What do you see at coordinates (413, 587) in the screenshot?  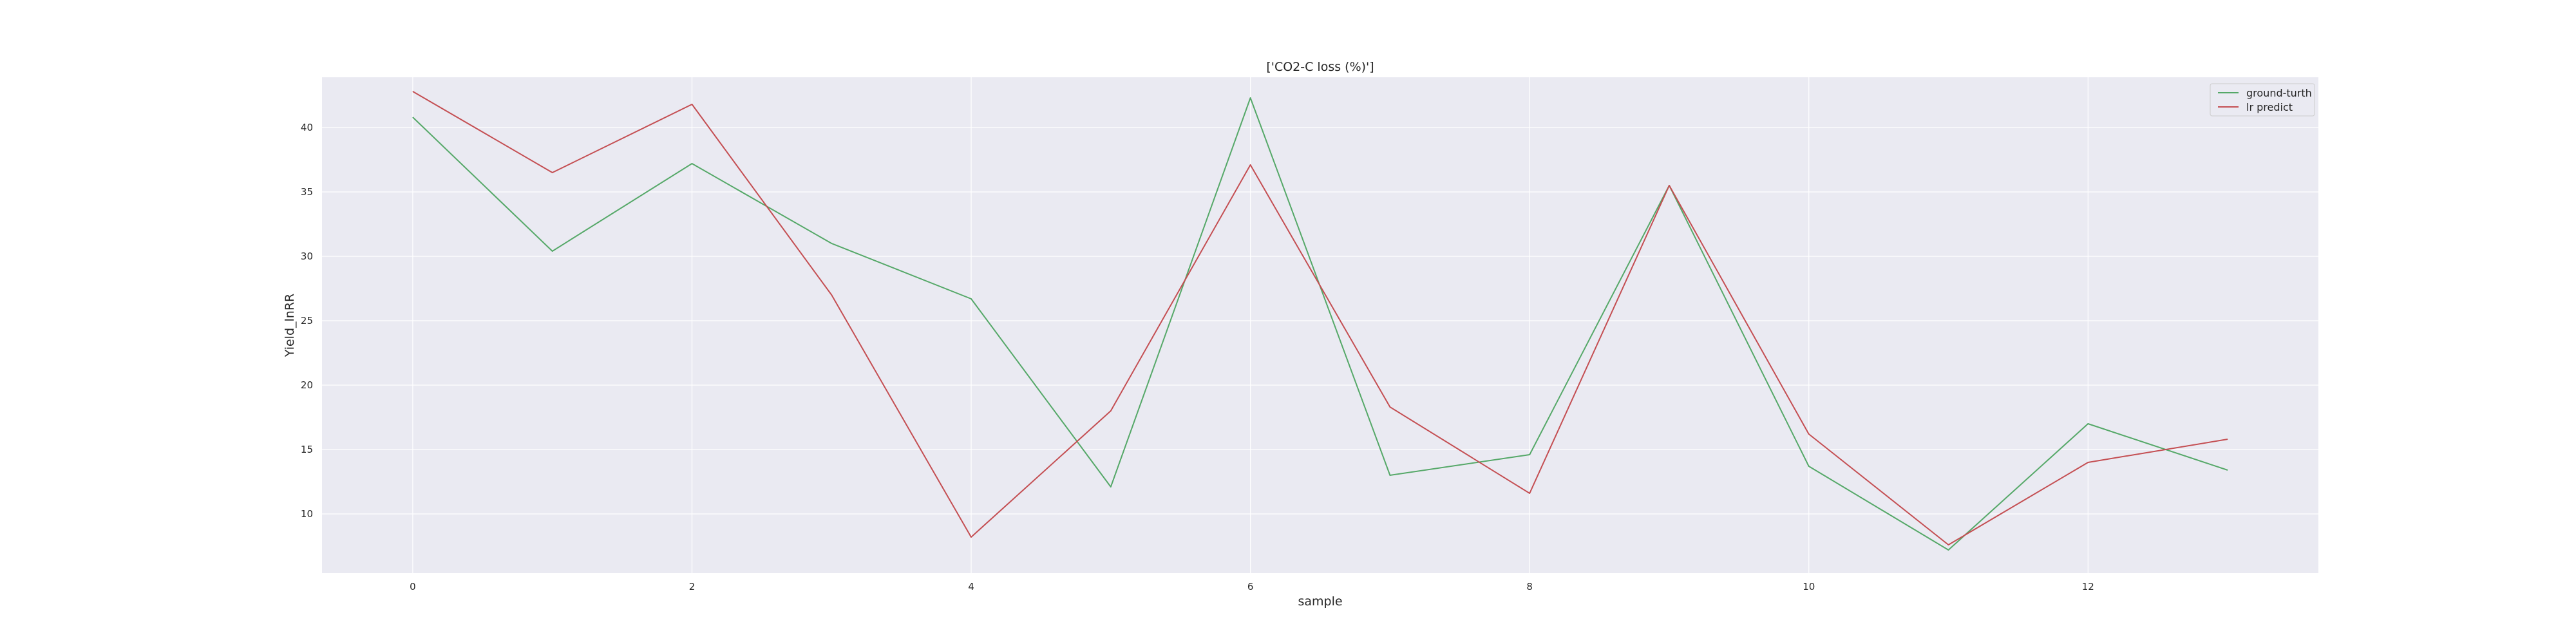 I see `x-tick-label: 0` at bounding box center [413, 587].